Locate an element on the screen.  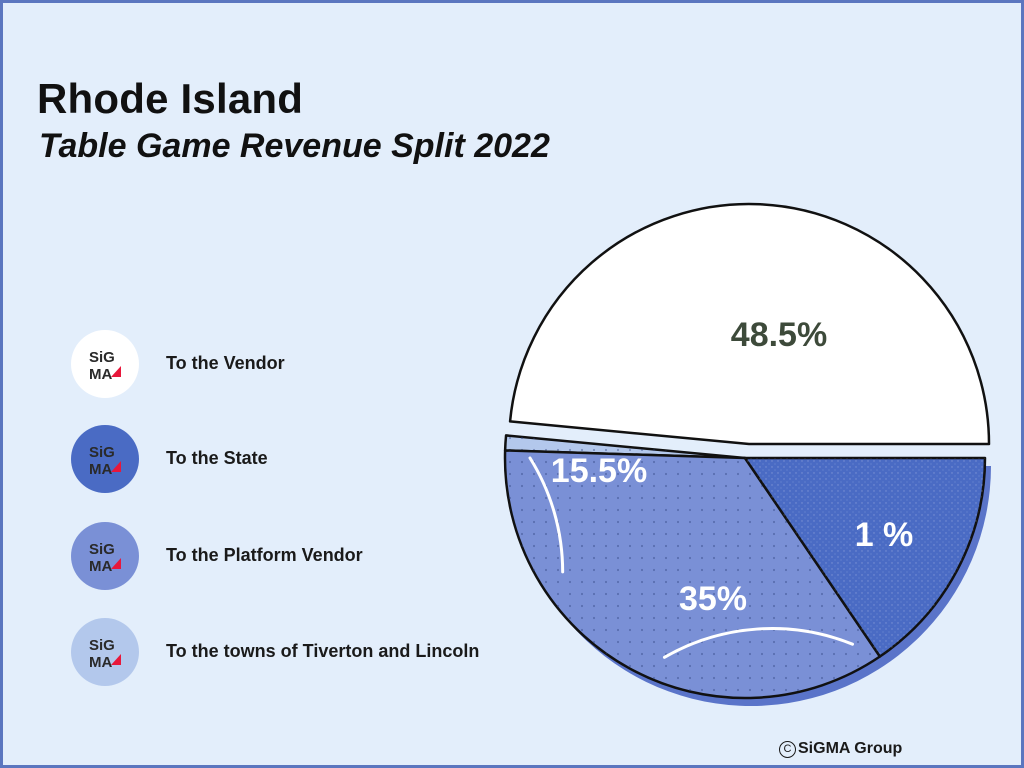
copyright-credit: C SiGMA Group is located at coordinates (840, 749).